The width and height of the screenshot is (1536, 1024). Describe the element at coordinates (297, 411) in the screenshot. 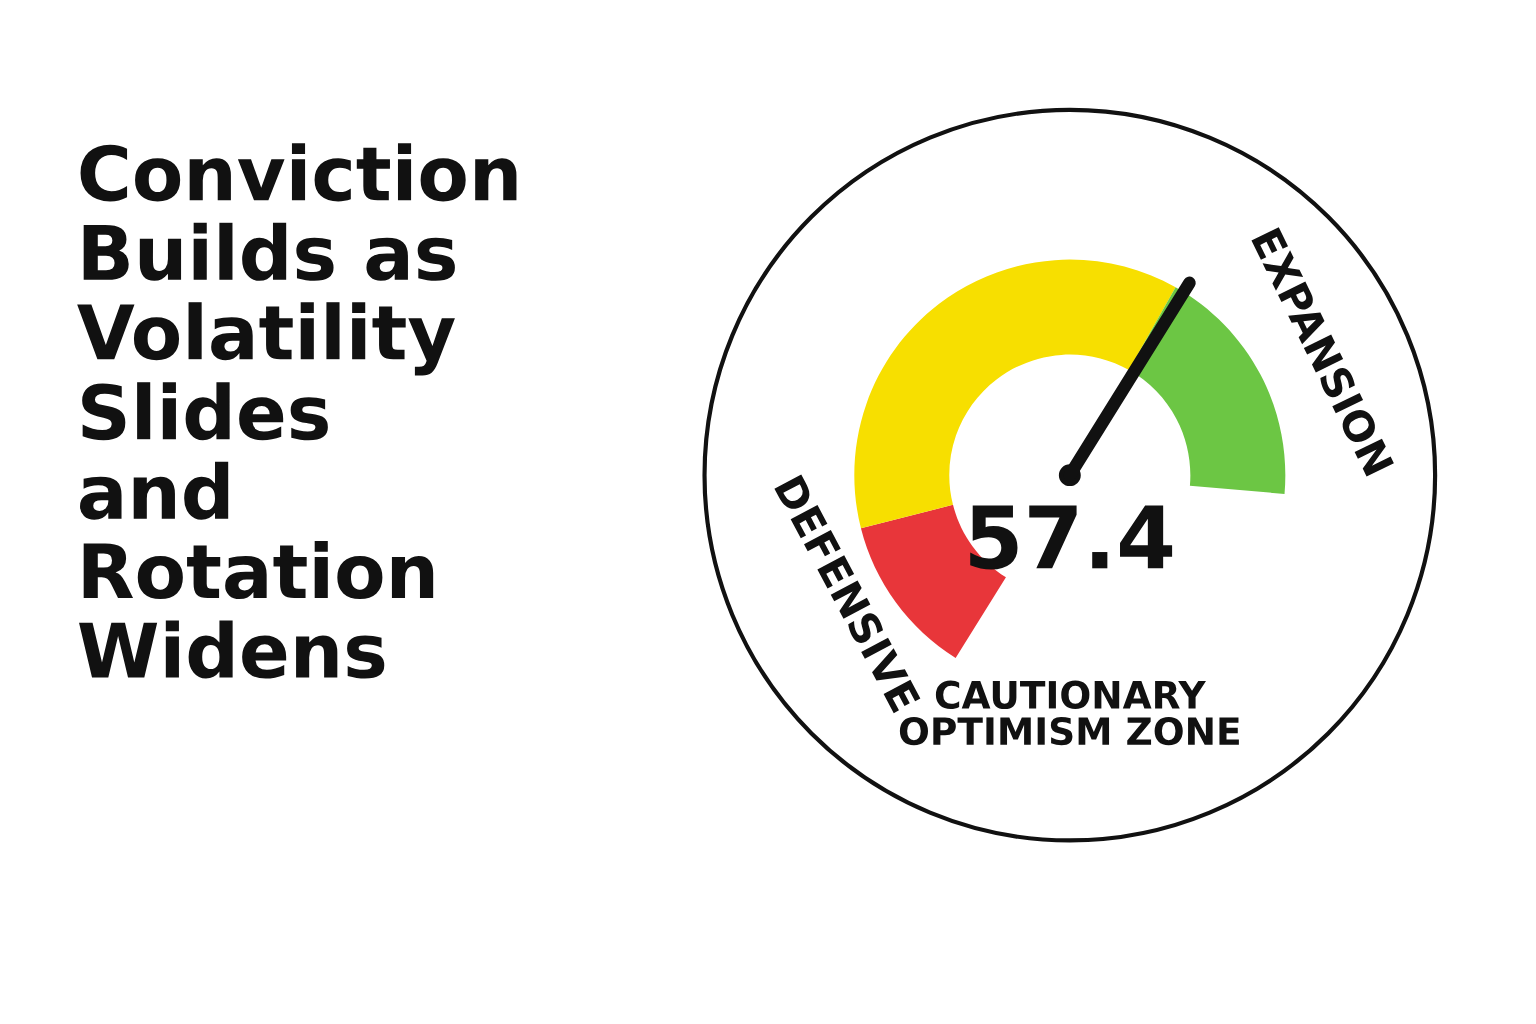

I see `text: Conviction Builds as Volatility Slides and Rotation Widens` at that location.